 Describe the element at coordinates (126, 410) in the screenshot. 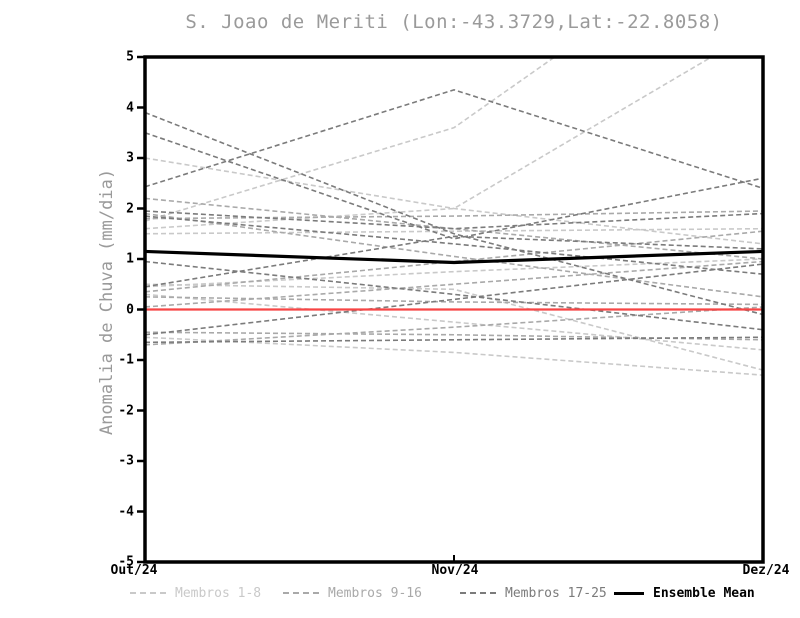

I see `y-tick-label: -2` at that location.